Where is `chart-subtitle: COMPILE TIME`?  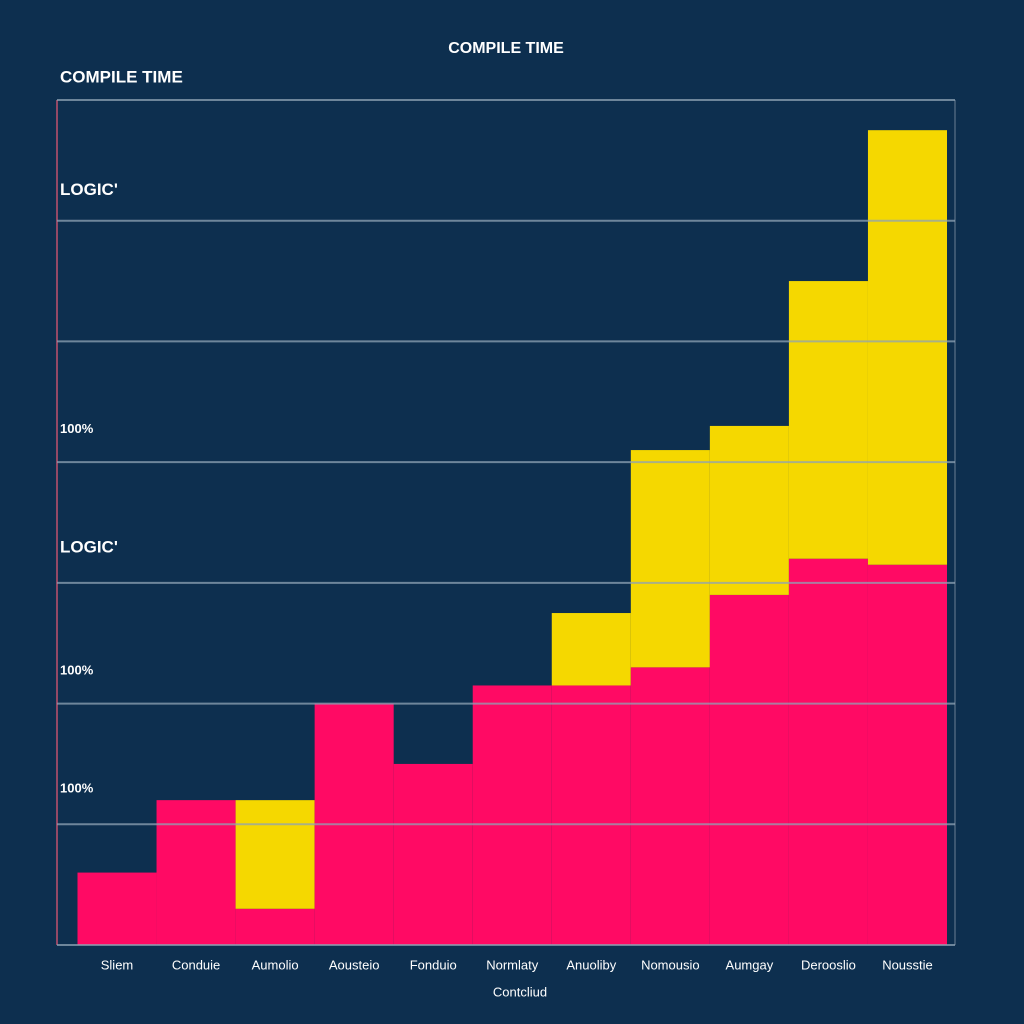
chart-subtitle: COMPILE TIME is located at coordinates (121, 76).